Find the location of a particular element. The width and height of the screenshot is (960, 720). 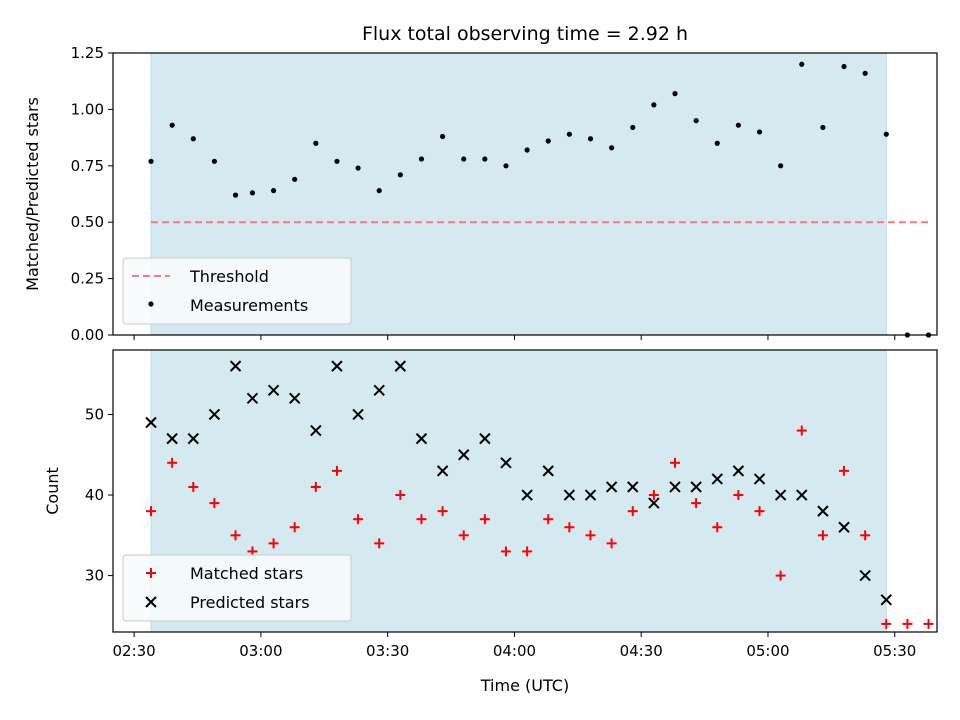

top-legend-box is located at coordinates (237, 291).